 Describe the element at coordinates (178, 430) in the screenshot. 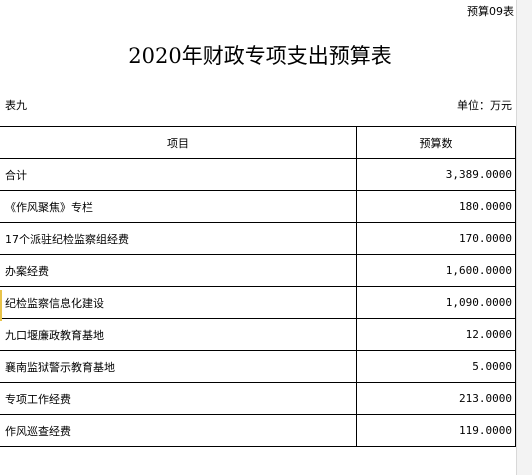

I see `item-cell: 作风巡查经费` at that location.